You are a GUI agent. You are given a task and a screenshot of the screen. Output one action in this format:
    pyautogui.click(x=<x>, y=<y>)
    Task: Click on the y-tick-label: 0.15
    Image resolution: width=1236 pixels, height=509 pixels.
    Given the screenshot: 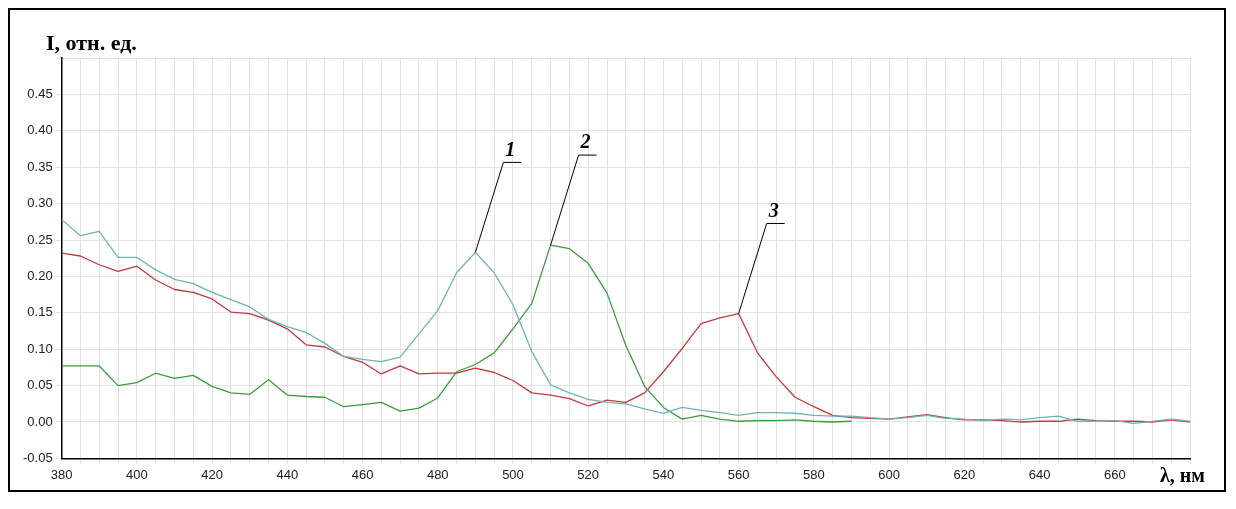 What is the action you would take?
    pyautogui.click(x=40, y=312)
    